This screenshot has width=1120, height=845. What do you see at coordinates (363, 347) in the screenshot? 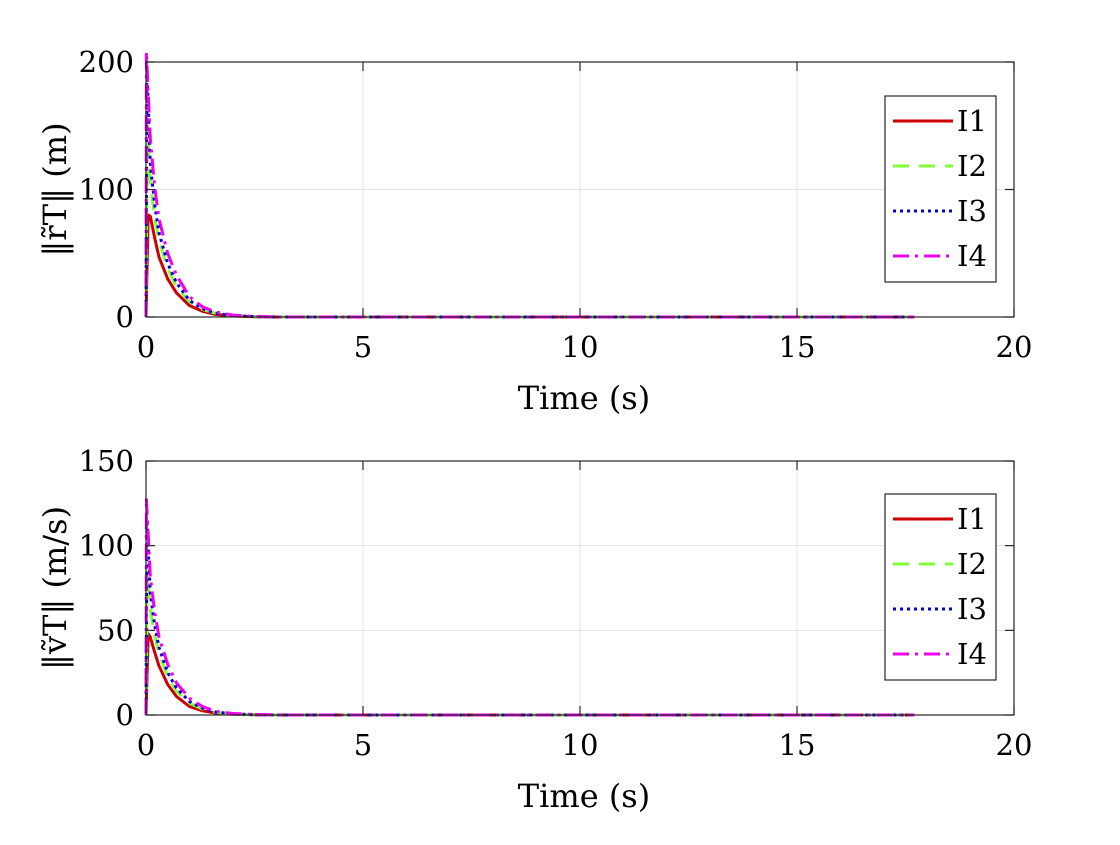
I see `panel1-xtick-label: 5` at bounding box center [363, 347].